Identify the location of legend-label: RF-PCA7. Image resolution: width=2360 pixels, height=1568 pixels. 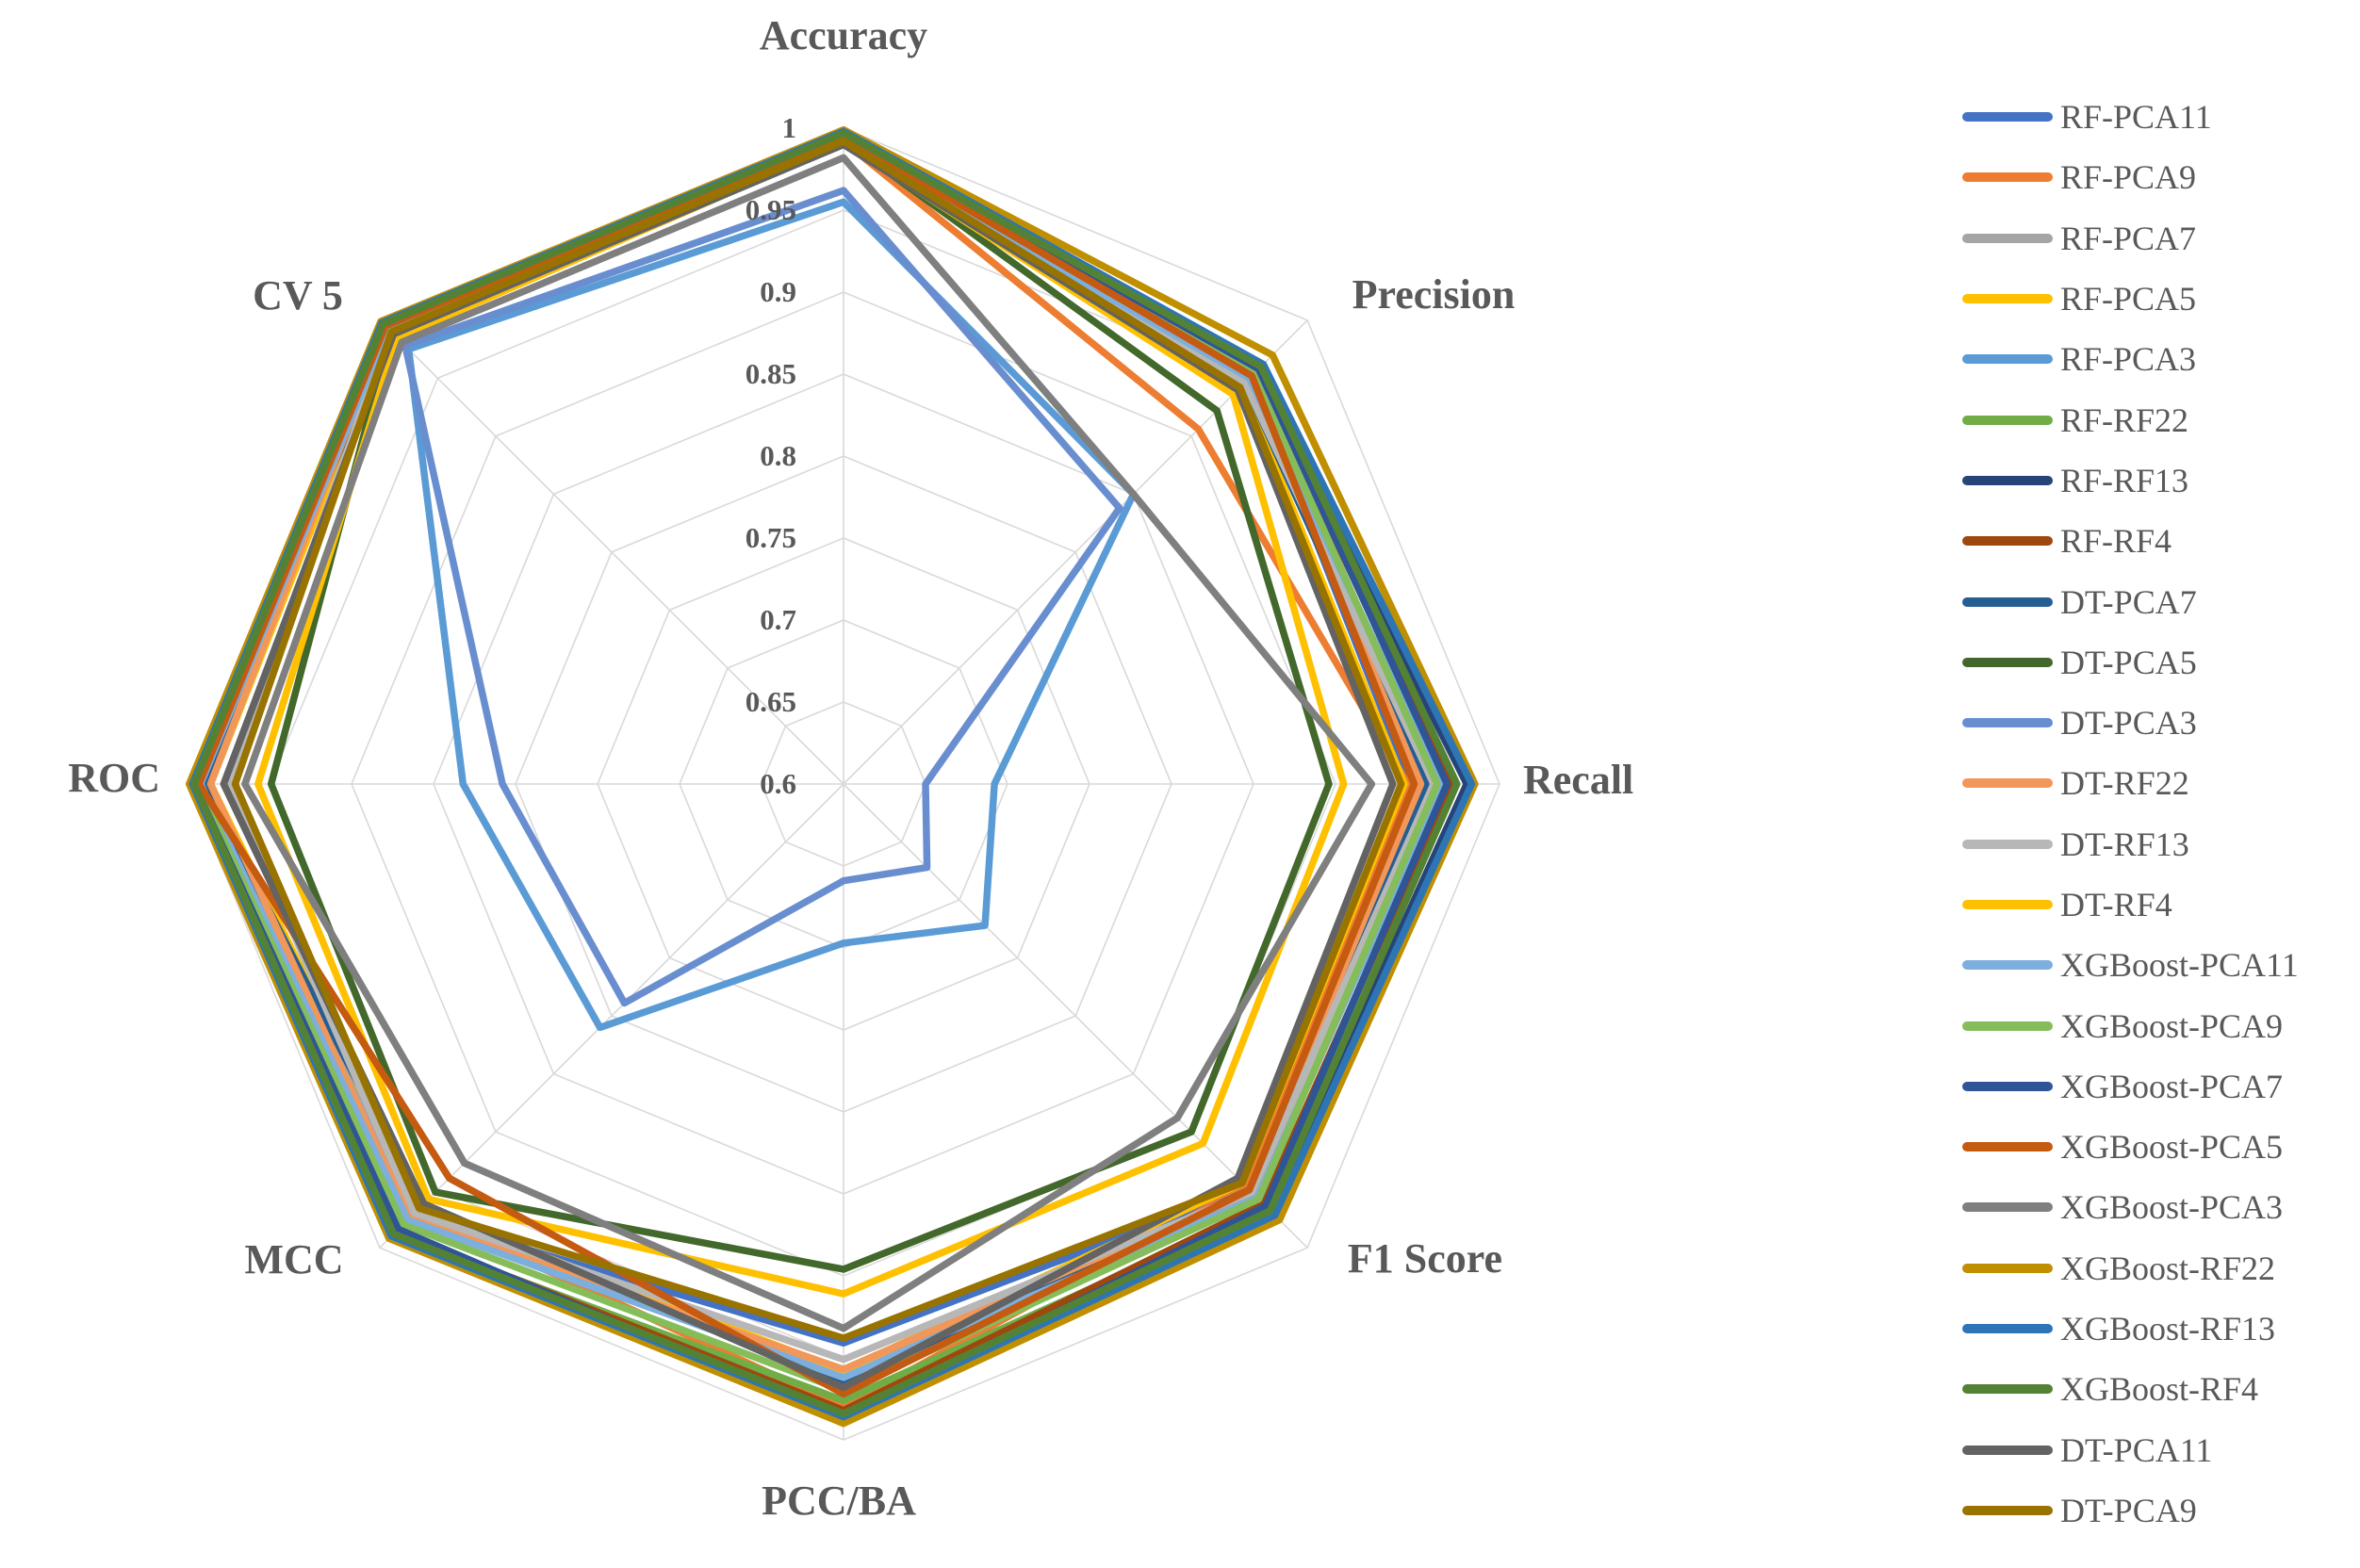
(2128, 238).